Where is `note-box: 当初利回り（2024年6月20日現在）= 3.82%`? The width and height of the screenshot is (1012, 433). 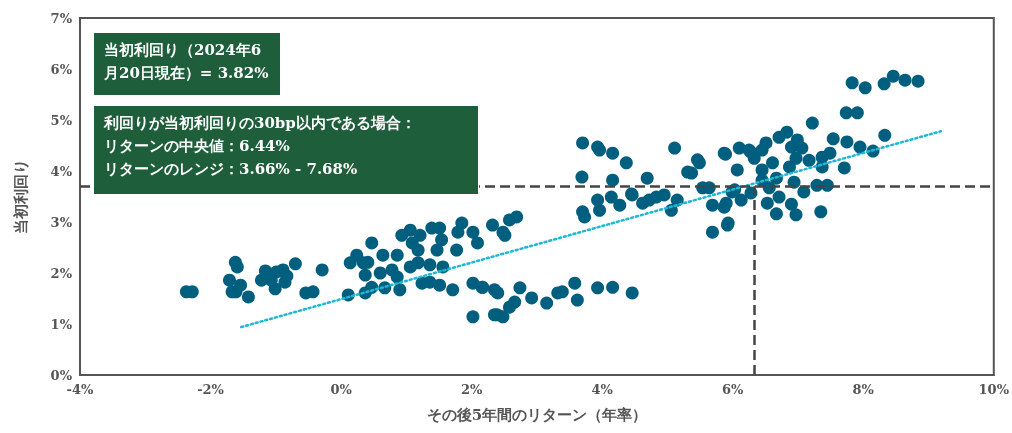 note-box: 当初利回り（2024年6月20日現在）= 3.82% is located at coordinates (187, 64).